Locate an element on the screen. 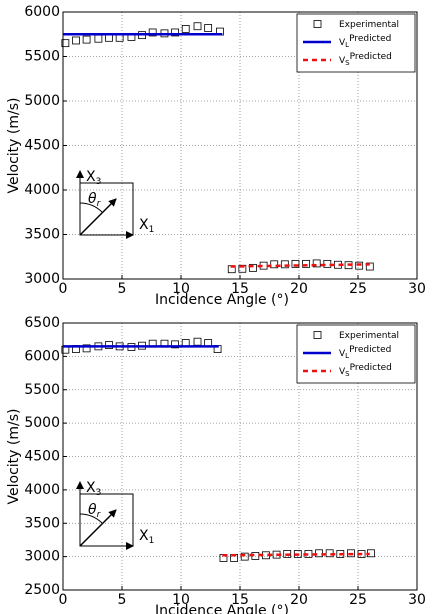 The height and width of the screenshot is (614, 437). legend-label: VSPredicted is located at coordinates (365, 371).